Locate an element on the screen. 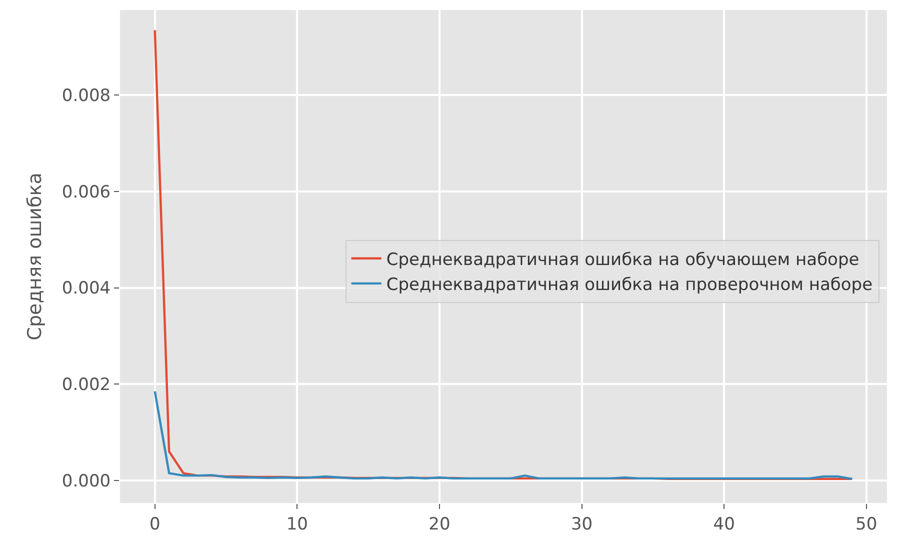 The height and width of the screenshot is (548, 897). y-tick-label: 0.004 is located at coordinates (86, 288).